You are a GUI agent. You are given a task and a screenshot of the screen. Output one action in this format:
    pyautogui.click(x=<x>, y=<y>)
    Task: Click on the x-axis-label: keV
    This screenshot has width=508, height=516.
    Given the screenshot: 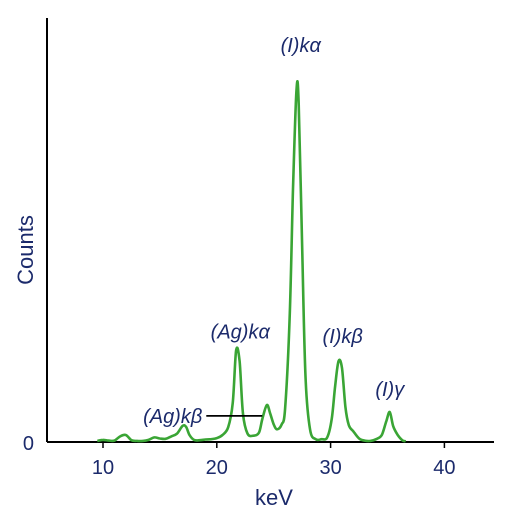 What is the action you would take?
    pyautogui.click(x=274, y=497)
    